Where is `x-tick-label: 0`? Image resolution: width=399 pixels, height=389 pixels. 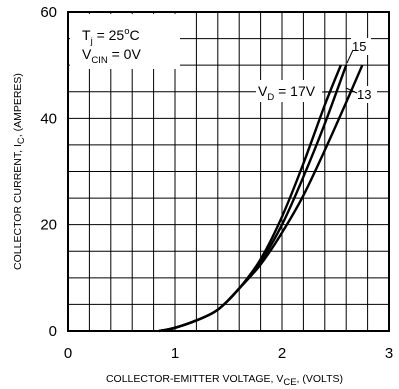
x-tick-label: 0 is located at coordinates (68, 353).